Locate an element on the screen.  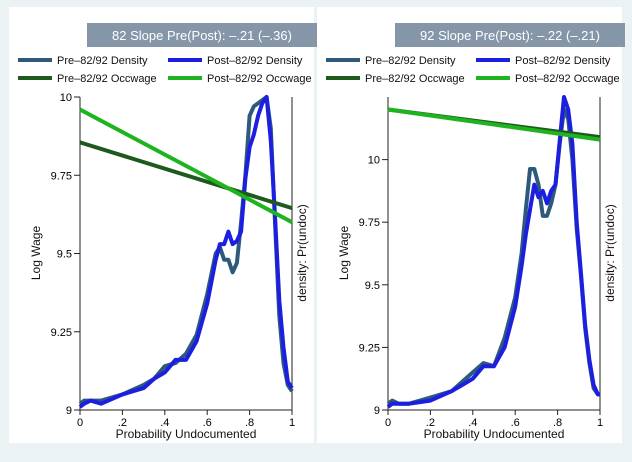
panel-title: 92 Slope Pre(Post): –.22 (–.21) is located at coordinates (510, 35).